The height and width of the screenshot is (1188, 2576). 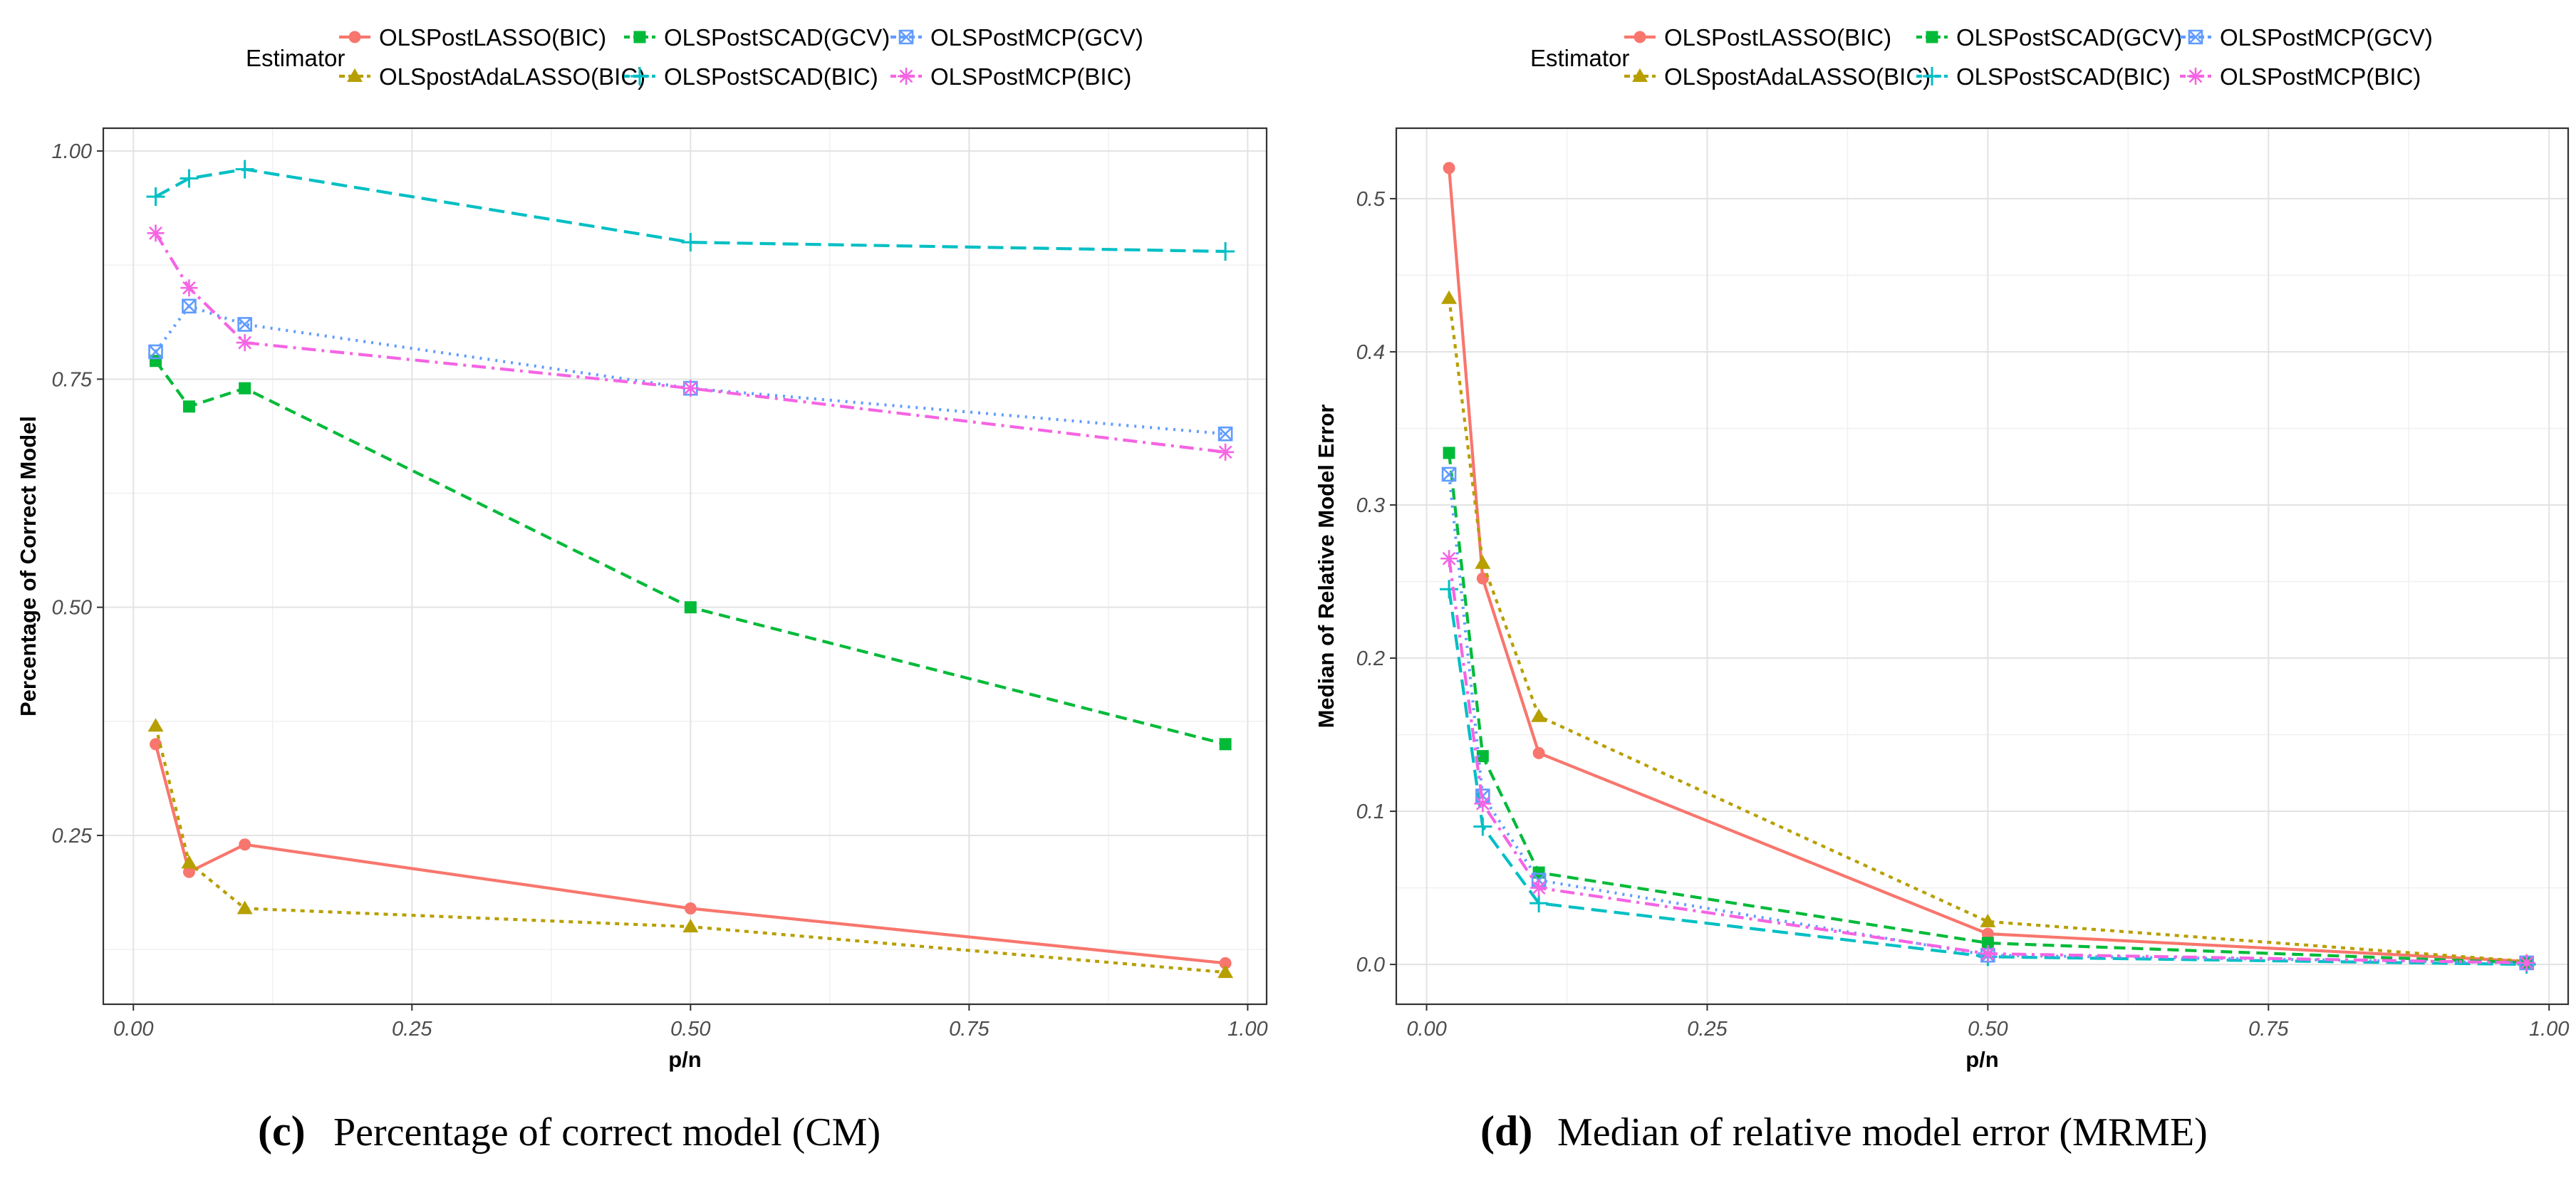 I want to click on y-tick-label: 0.3, so click(x=1370, y=505).